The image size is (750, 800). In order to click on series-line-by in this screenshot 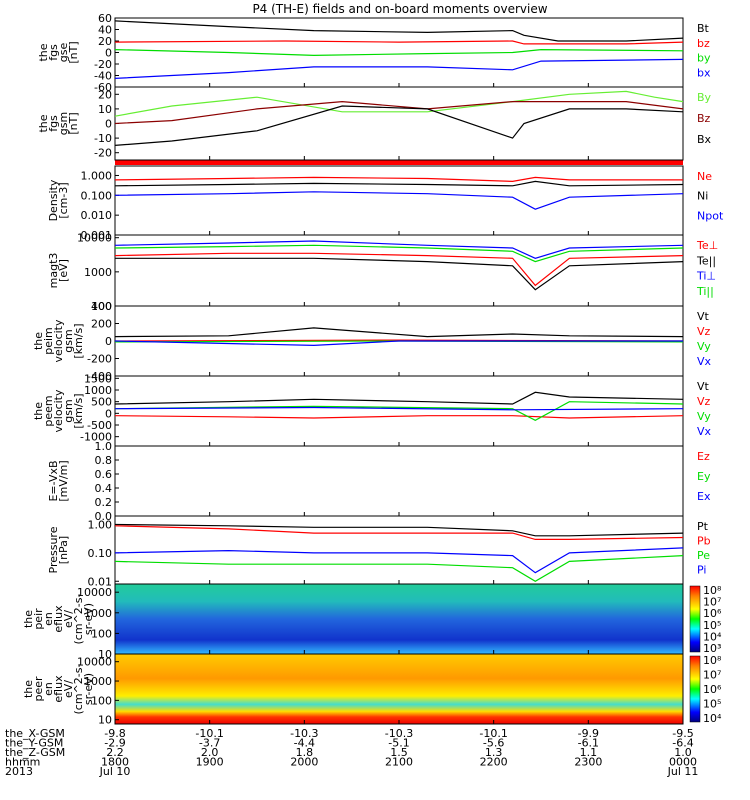, I will do `click(399, 52)`.